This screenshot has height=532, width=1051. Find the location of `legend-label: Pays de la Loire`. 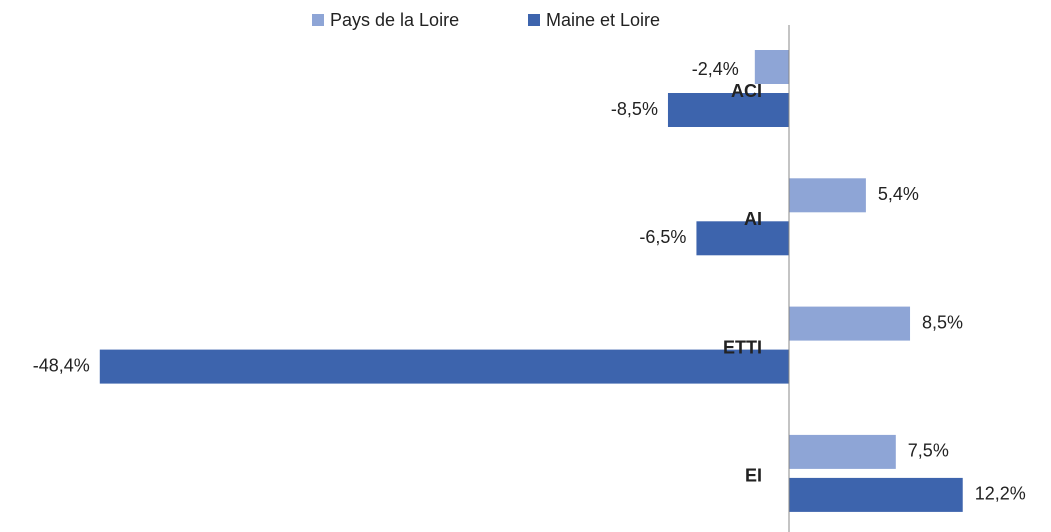

legend-label: Pays de la Loire is located at coordinates (394, 20).